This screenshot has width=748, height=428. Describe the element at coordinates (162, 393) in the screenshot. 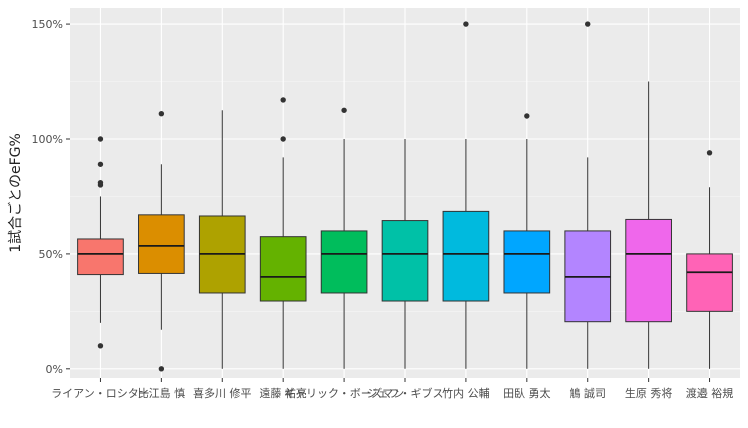

I see `x-tick-label: 比江島 慎` at that location.